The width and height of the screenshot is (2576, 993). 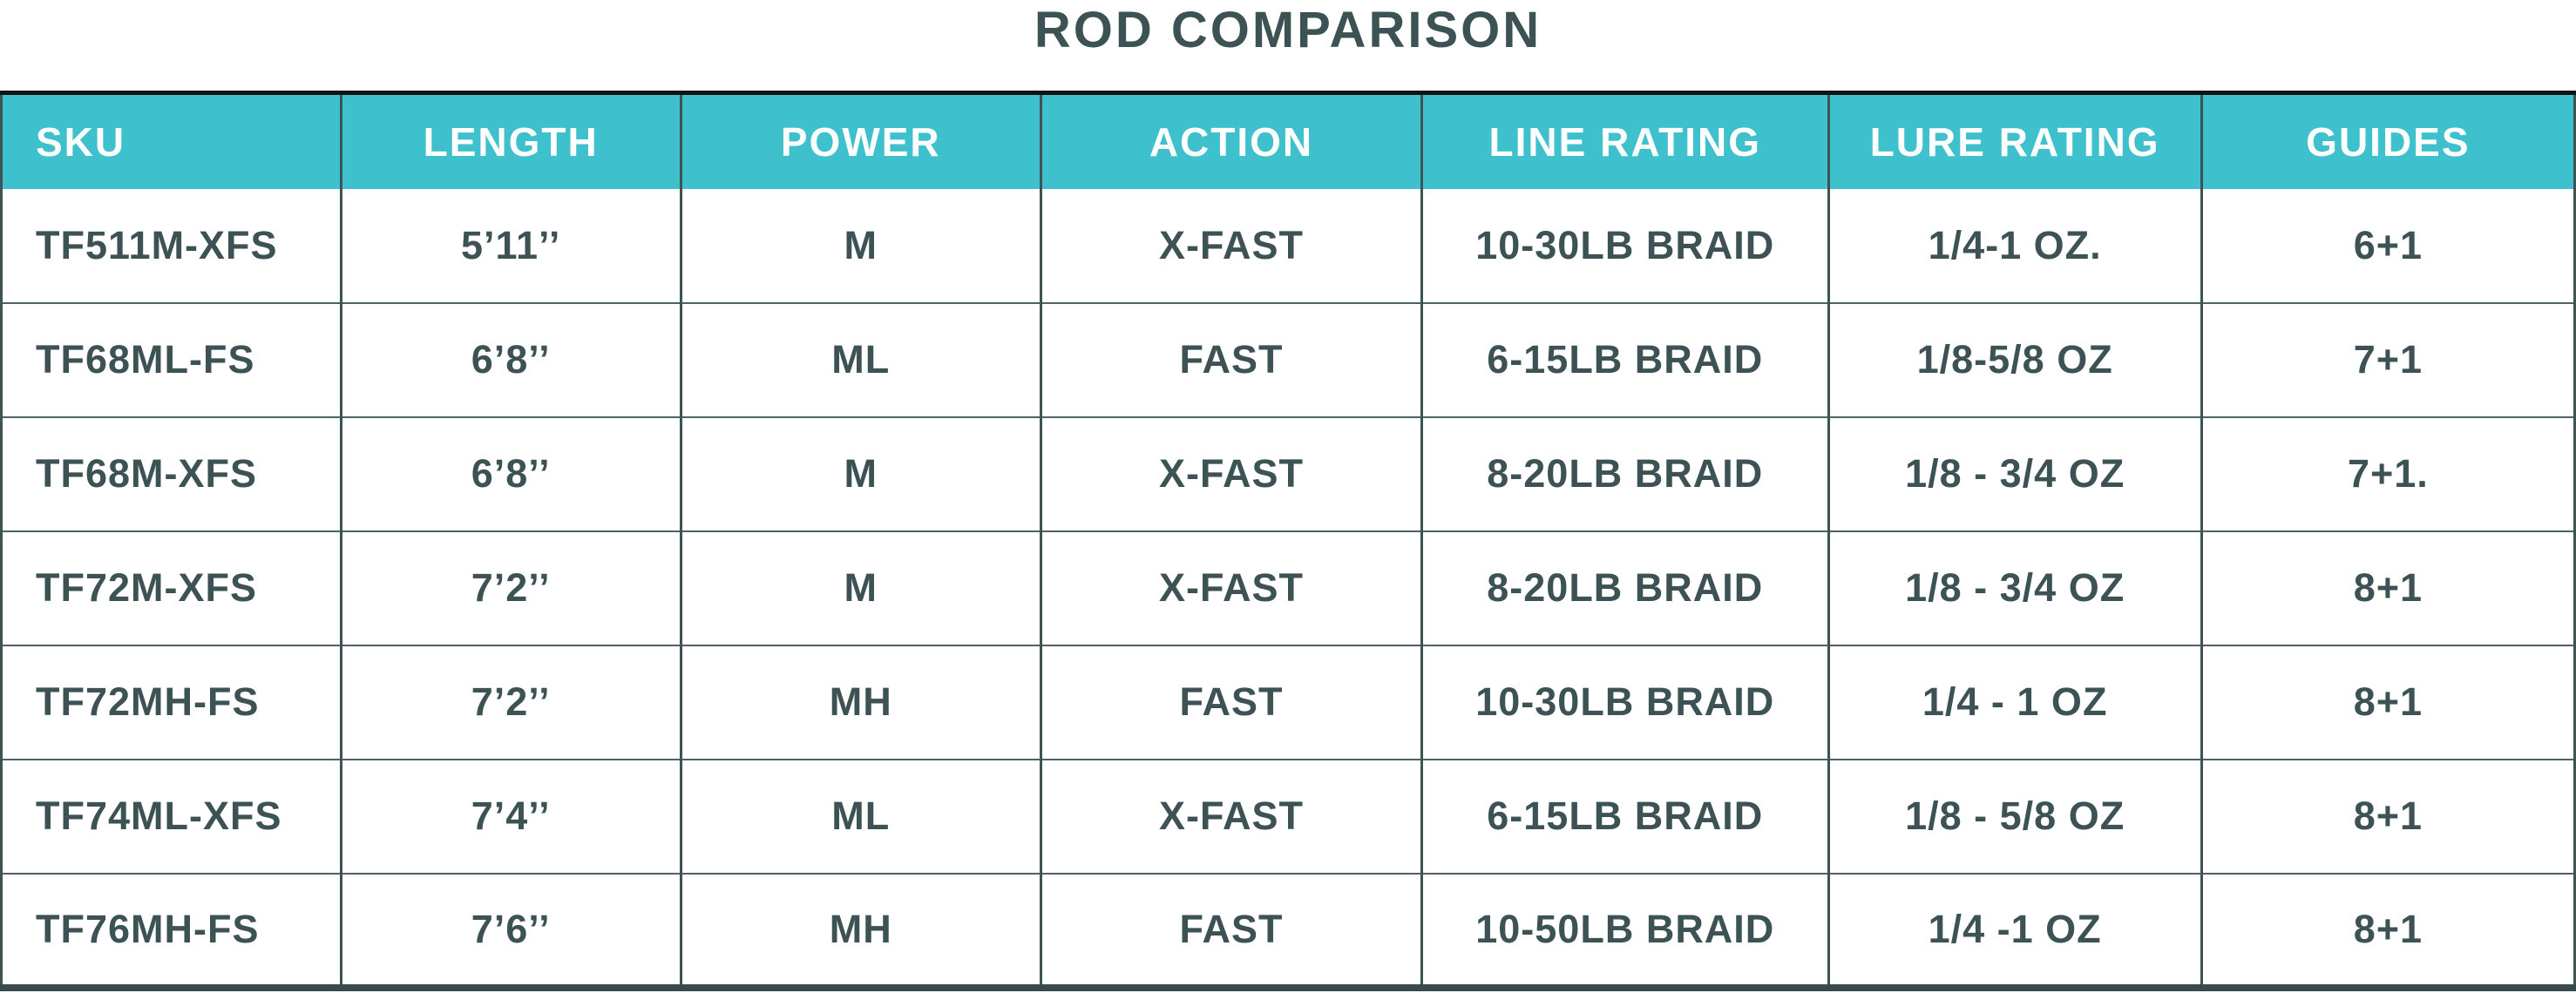 I want to click on cell-lure-rating: 1/4 -1 OZ, so click(x=2016, y=930).